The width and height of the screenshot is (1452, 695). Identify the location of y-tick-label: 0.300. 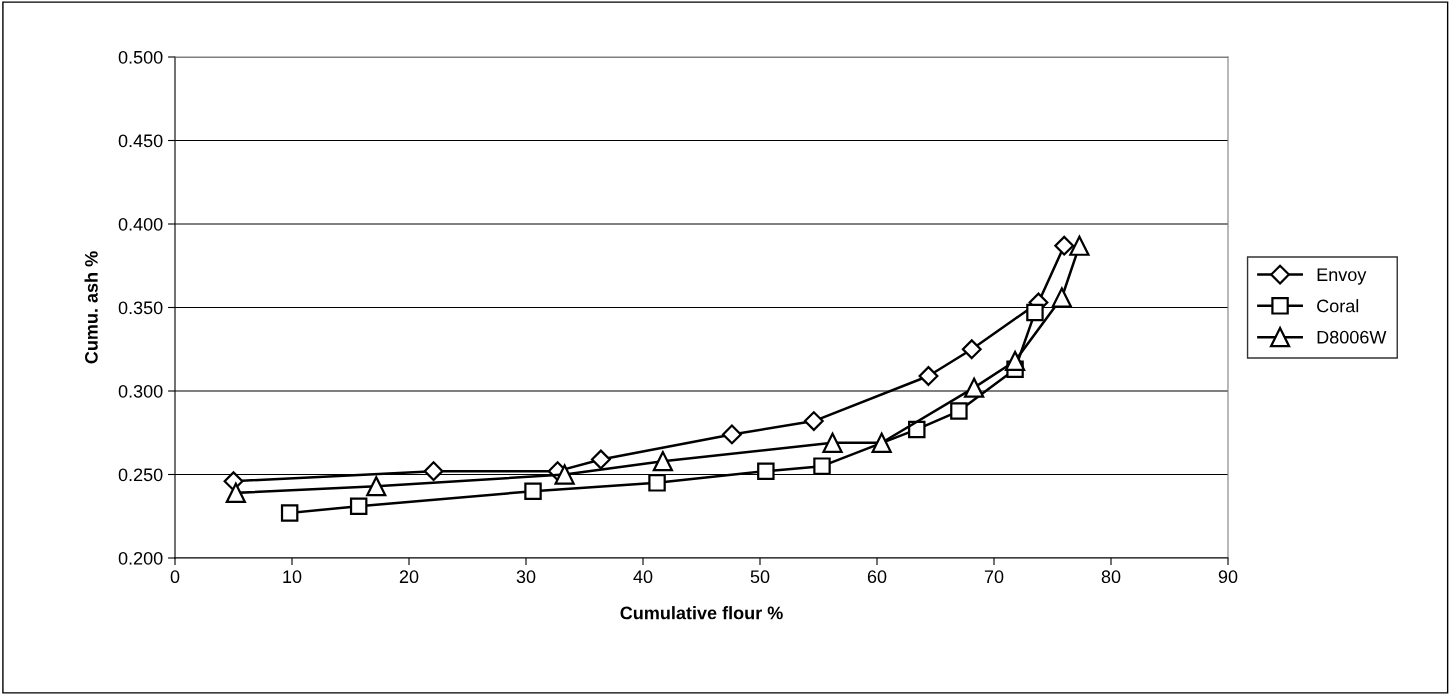
(140, 391).